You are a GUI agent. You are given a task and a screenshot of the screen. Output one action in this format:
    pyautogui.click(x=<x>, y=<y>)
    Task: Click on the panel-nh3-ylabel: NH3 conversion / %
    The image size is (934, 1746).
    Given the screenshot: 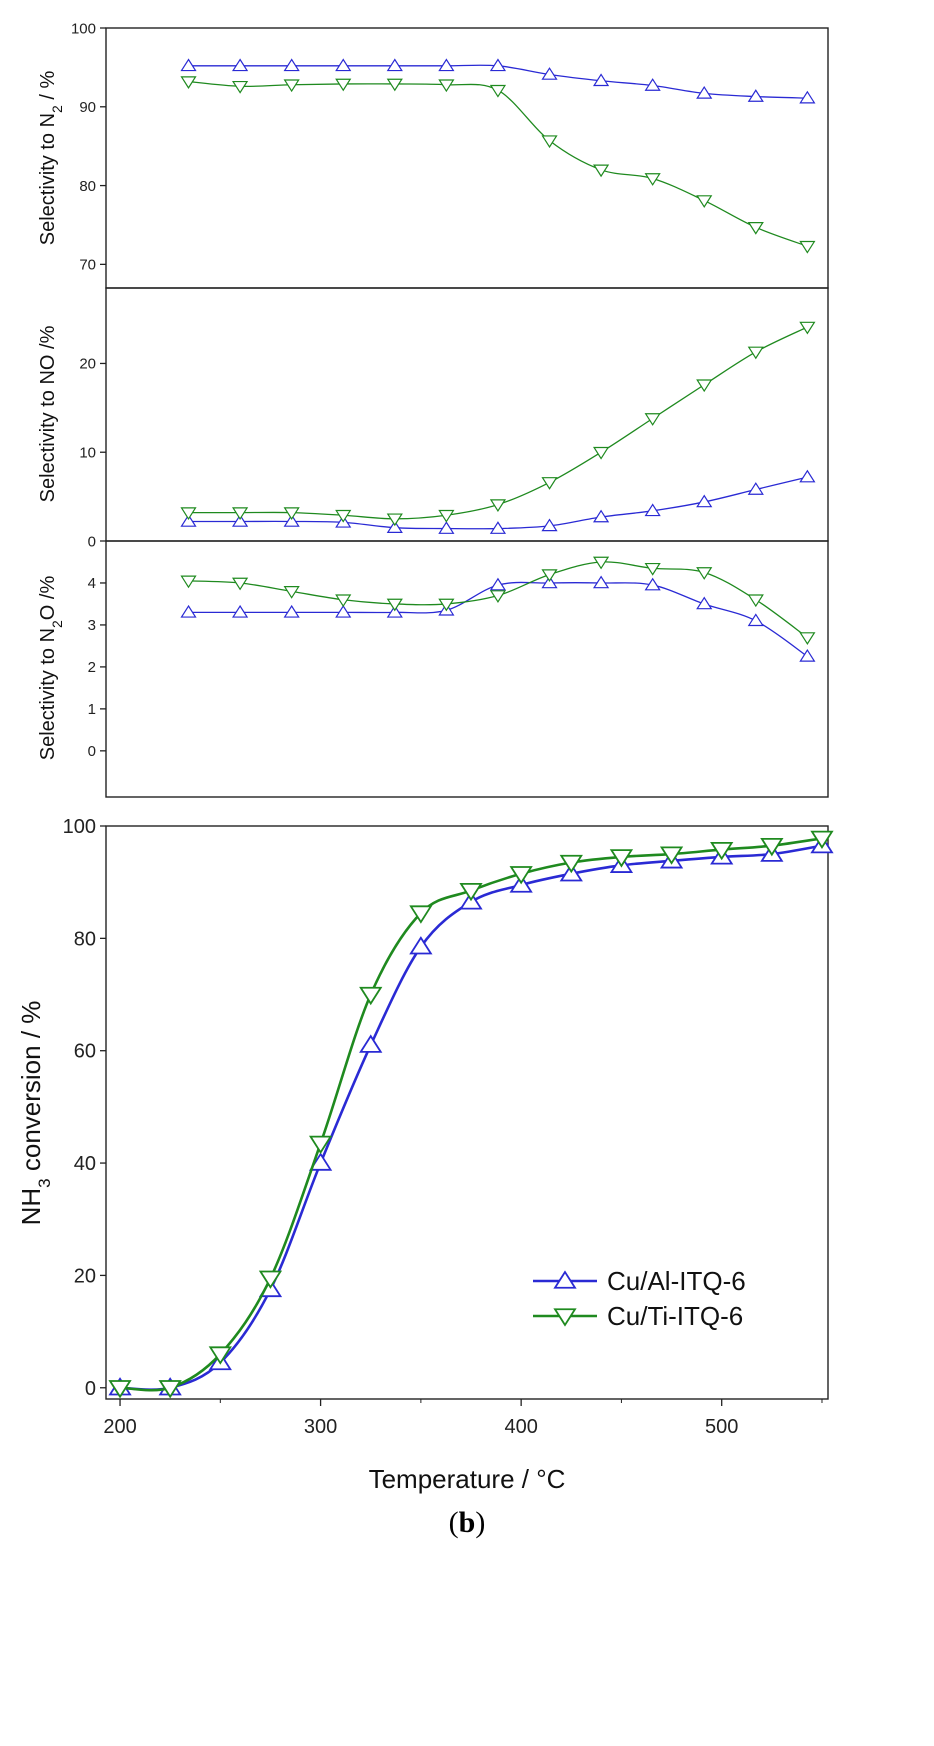 What is the action you would take?
    pyautogui.click(x=35, y=1113)
    